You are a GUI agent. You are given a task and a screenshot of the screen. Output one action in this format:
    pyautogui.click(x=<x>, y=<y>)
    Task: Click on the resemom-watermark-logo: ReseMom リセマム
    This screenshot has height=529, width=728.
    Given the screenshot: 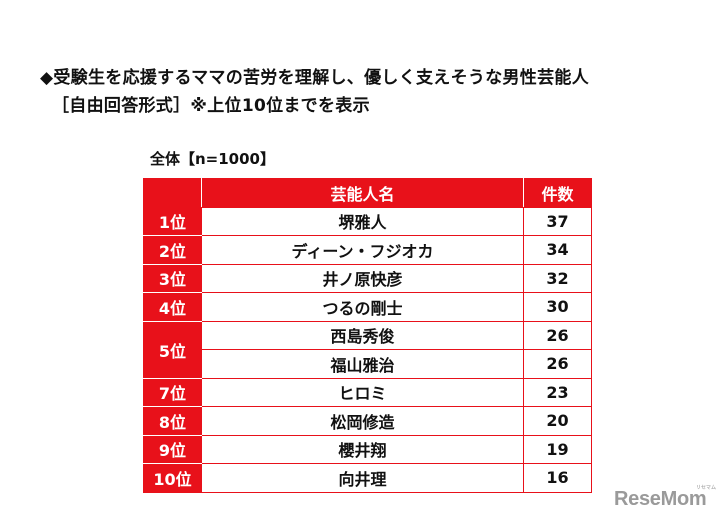 What is the action you would take?
    pyautogui.click(x=665, y=498)
    